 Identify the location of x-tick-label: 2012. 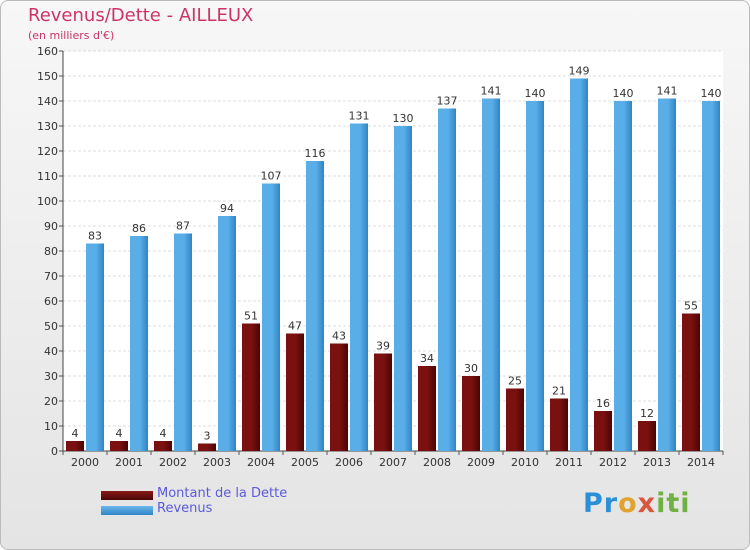
(613, 462).